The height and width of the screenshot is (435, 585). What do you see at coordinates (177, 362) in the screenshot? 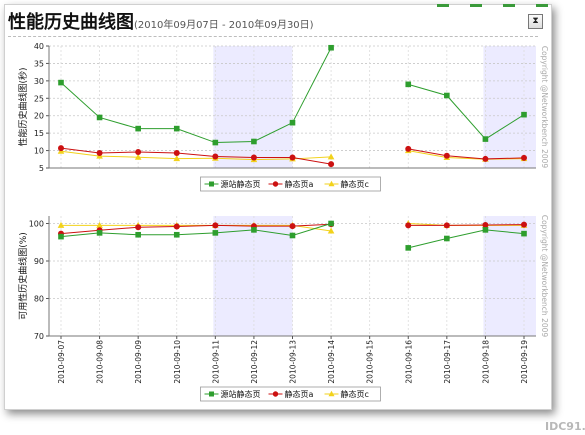
I see `x-tick-label: 2010-09-10` at bounding box center [177, 362].